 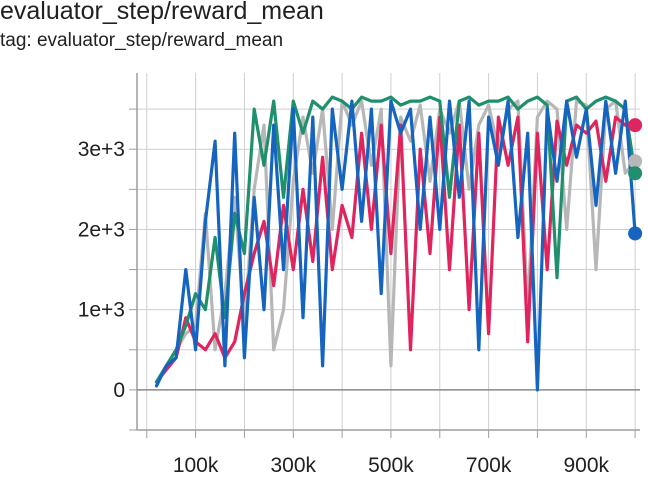 I want to click on y-tick-label: 1e+3, so click(x=101, y=310).